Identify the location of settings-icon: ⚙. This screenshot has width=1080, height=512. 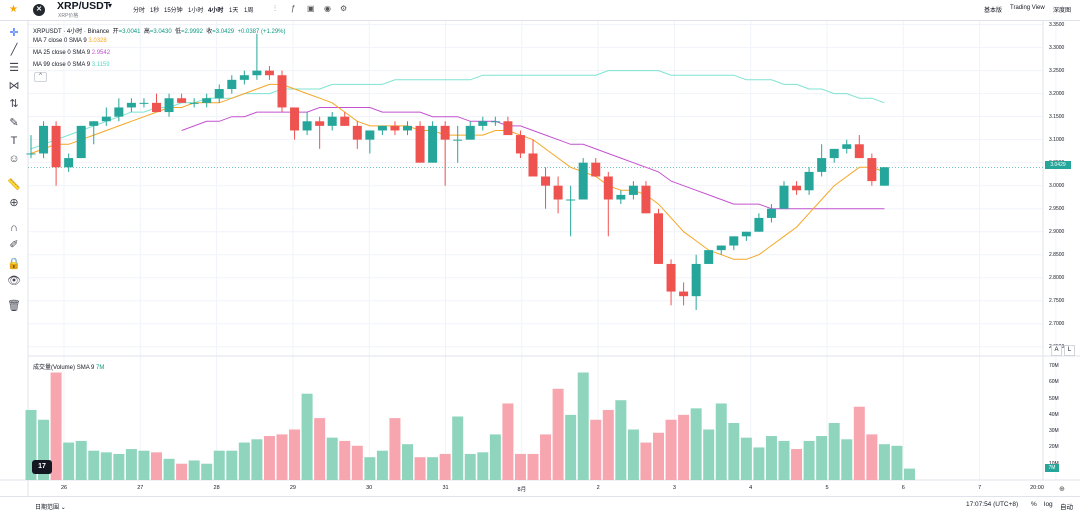
(344, 8).